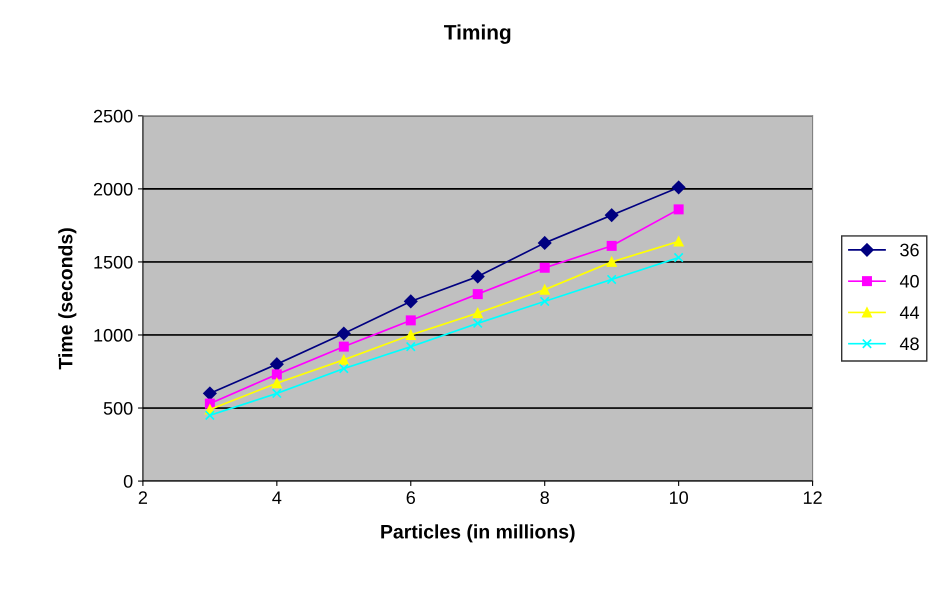  What do you see at coordinates (910, 312) in the screenshot?
I see `legend-label: 44` at bounding box center [910, 312].